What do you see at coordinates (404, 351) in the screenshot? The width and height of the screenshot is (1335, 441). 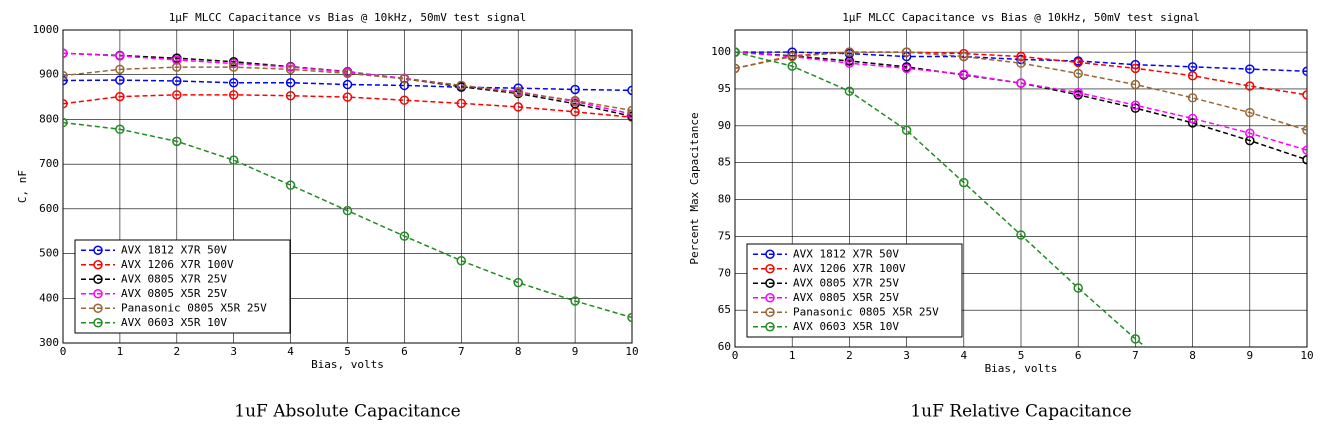 I see `x-tick-label: 6` at bounding box center [404, 351].